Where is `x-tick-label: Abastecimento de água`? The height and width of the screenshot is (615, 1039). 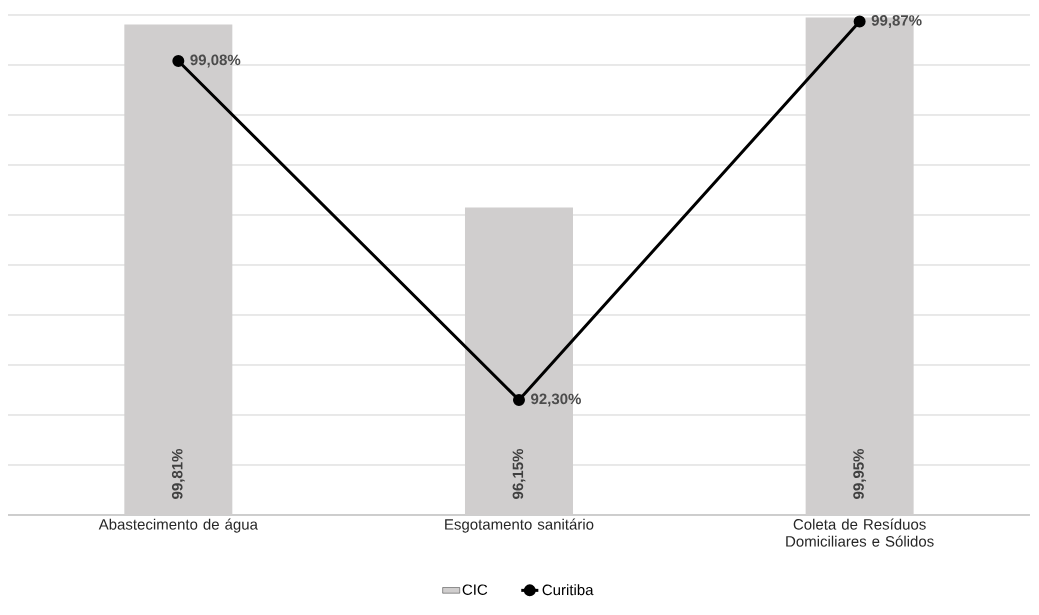
x-tick-label: Abastecimento de água is located at coordinates (178, 525).